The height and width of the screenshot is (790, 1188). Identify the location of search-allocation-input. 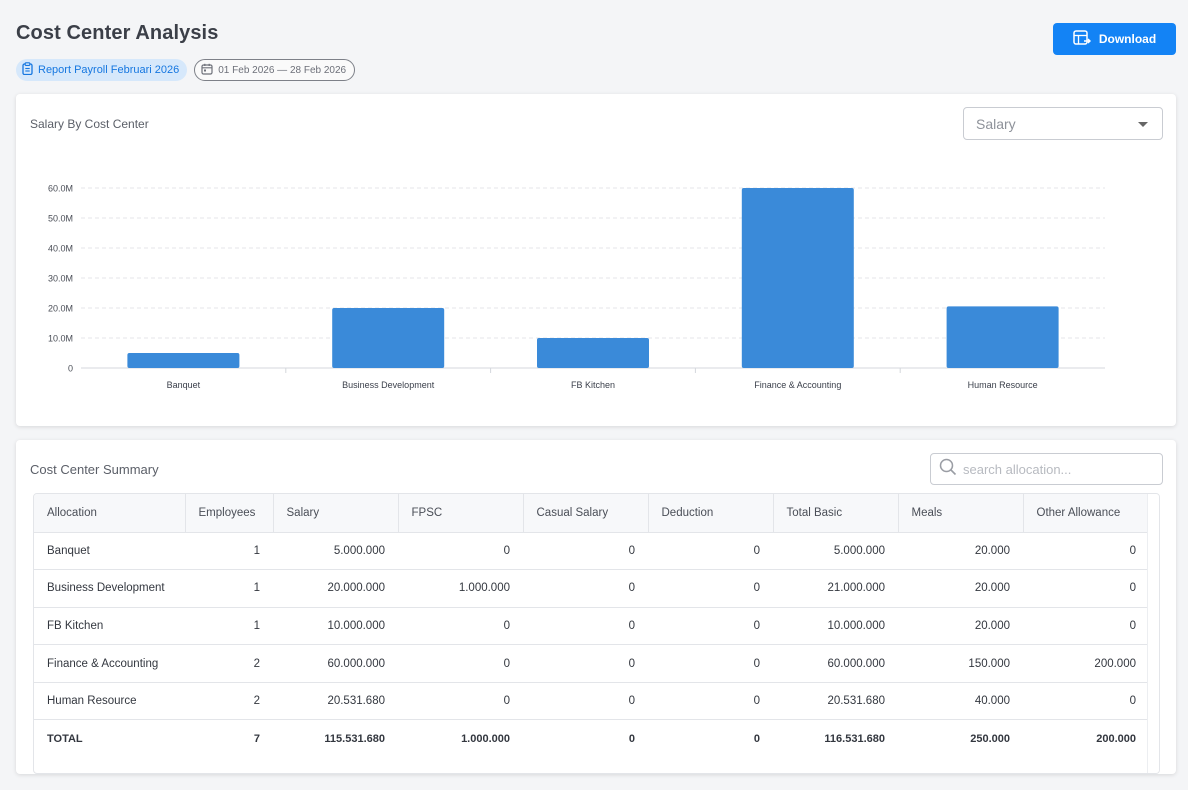
(1058, 469).